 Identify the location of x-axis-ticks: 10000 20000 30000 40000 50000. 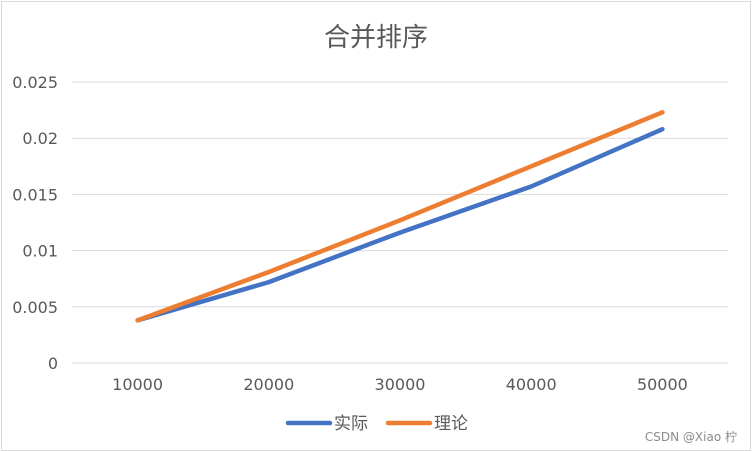
(400, 384).